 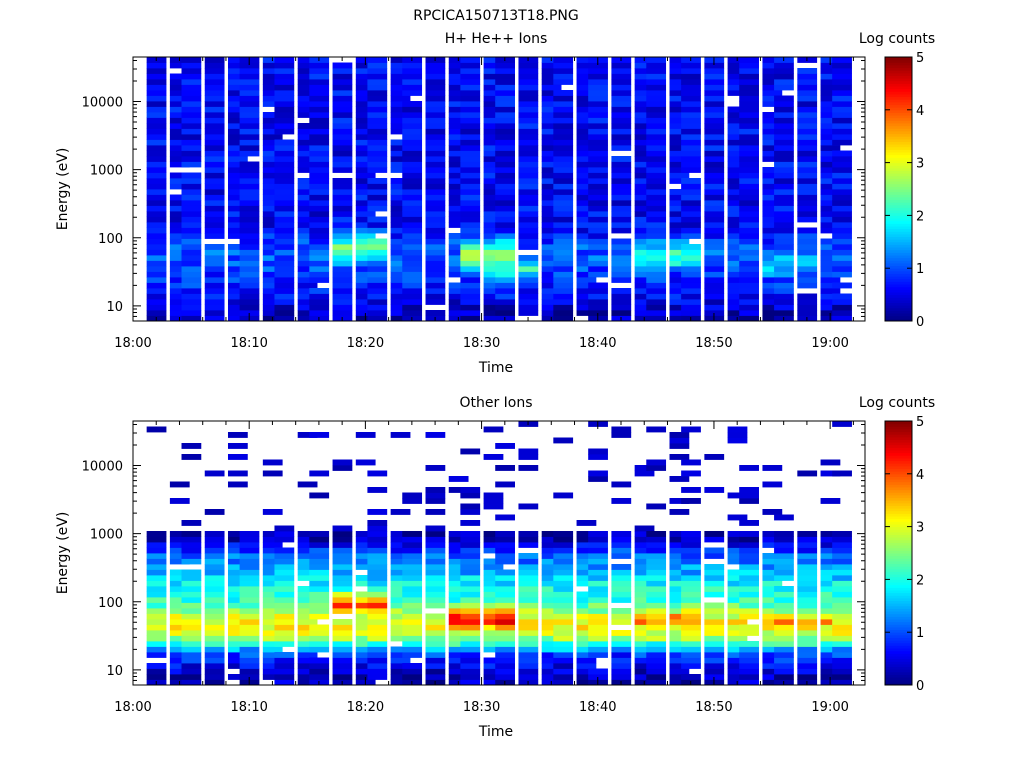 I want to click on figure-title: RPCICA150713T18.PNG, so click(x=495, y=16).